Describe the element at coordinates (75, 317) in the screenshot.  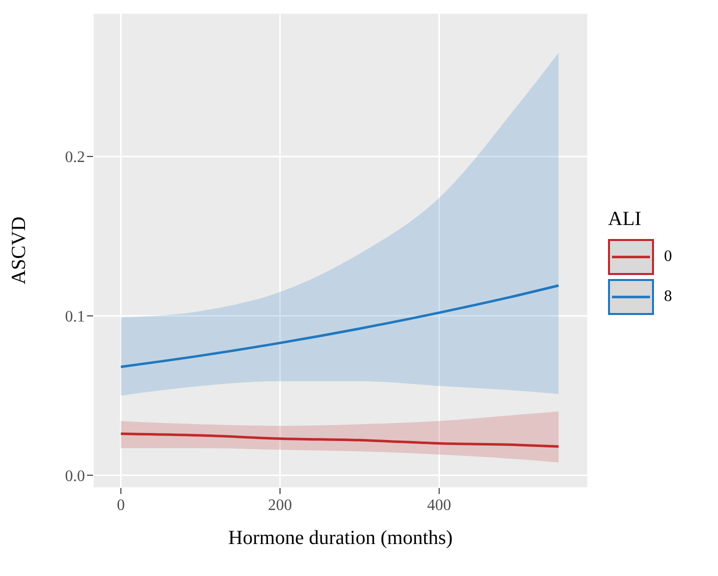
I see `y-tick-label: 0.1` at that location.